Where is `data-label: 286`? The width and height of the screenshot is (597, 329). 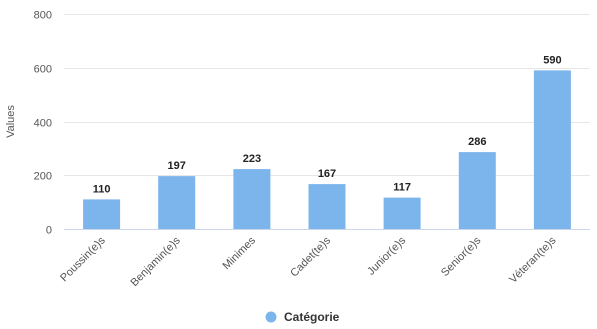
data-label: 286 is located at coordinates (477, 142).